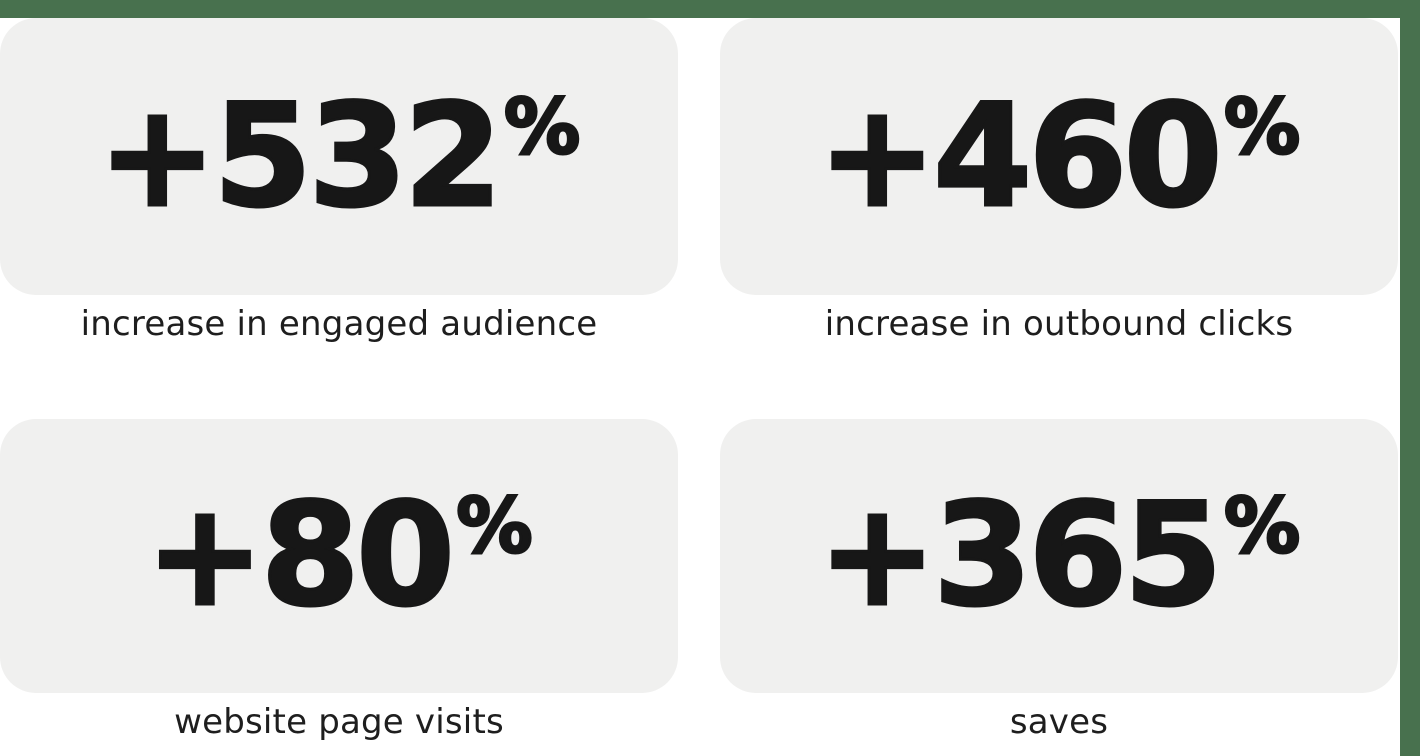 The height and width of the screenshot is (756, 1420). Describe the element at coordinates (1020, 555) in the screenshot. I see `stat-value-number: +365` at that location.